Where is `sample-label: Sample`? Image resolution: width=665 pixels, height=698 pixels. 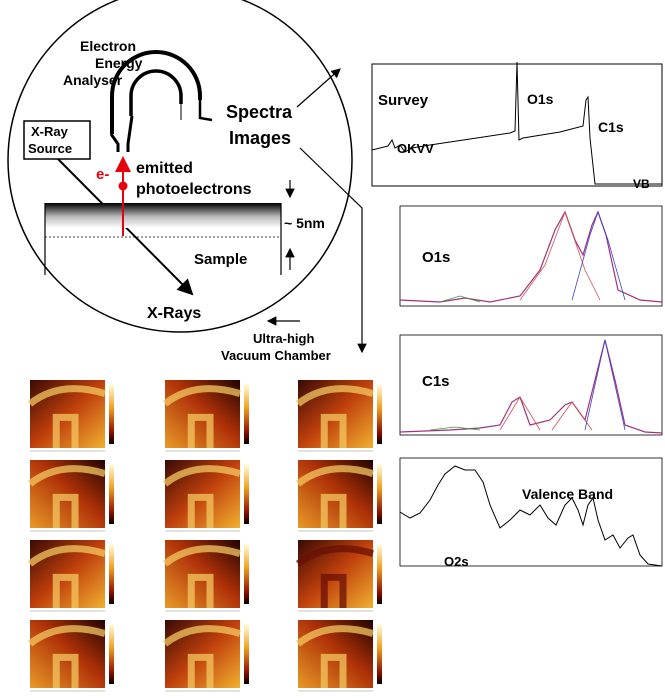
sample-label: Sample is located at coordinates (220, 259).